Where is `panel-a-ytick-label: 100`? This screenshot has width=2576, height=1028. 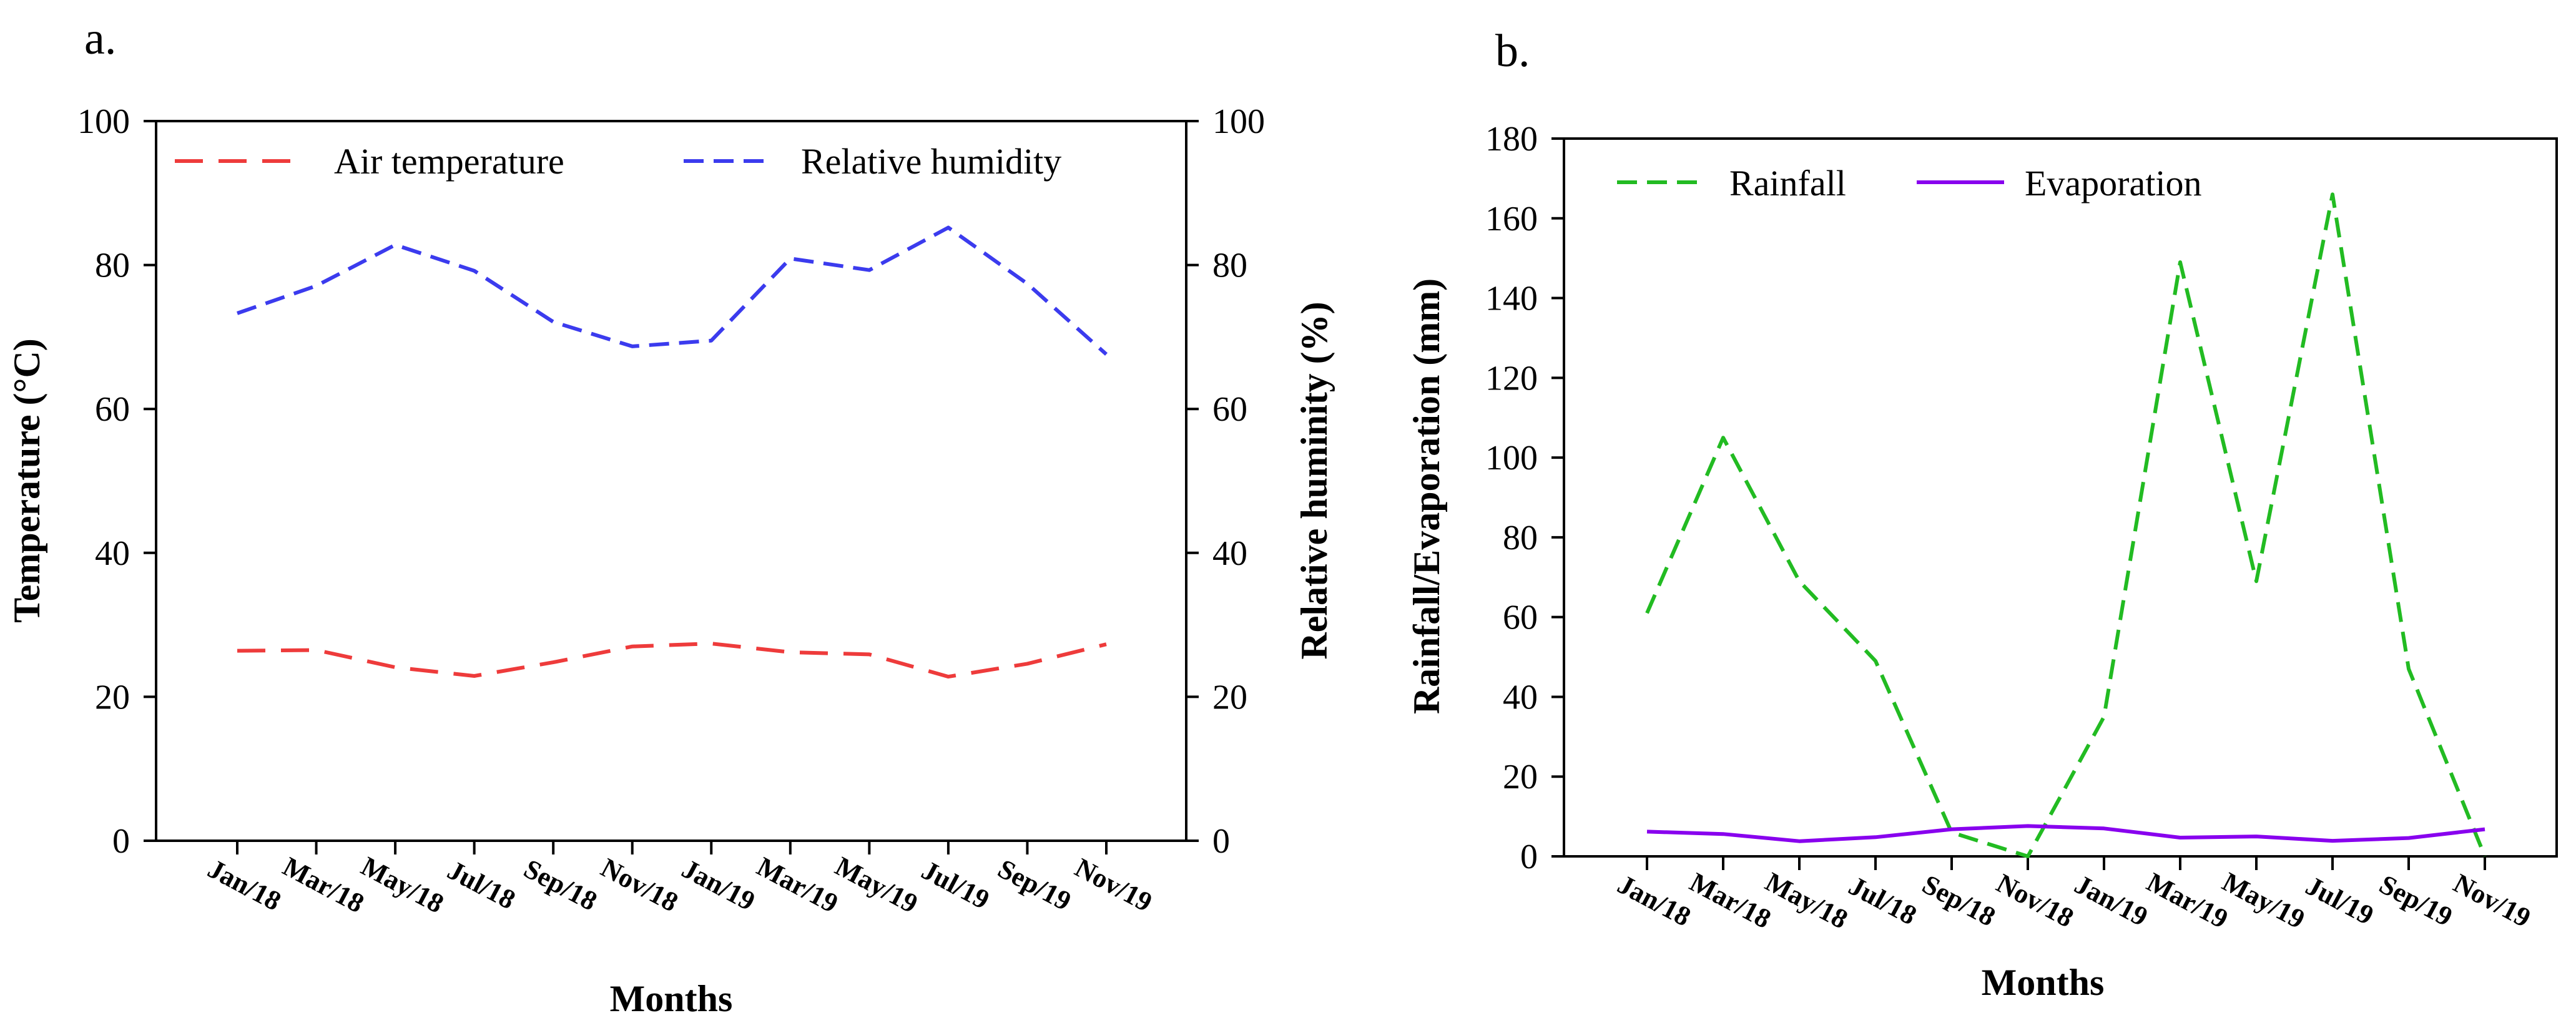 panel-a-ytick-label: 100 is located at coordinates (103, 121).